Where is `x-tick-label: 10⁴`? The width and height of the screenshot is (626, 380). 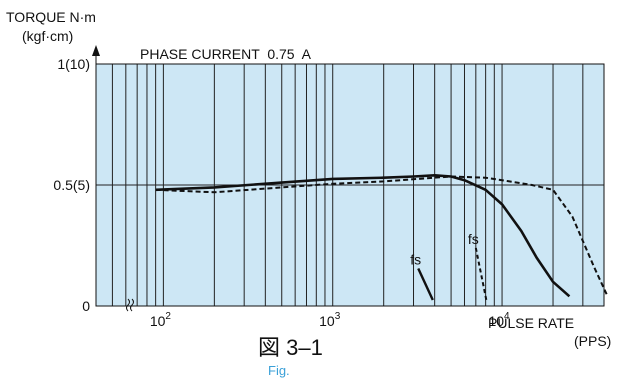 x-tick-label: 10⁴ is located at coordinates (499, 320).